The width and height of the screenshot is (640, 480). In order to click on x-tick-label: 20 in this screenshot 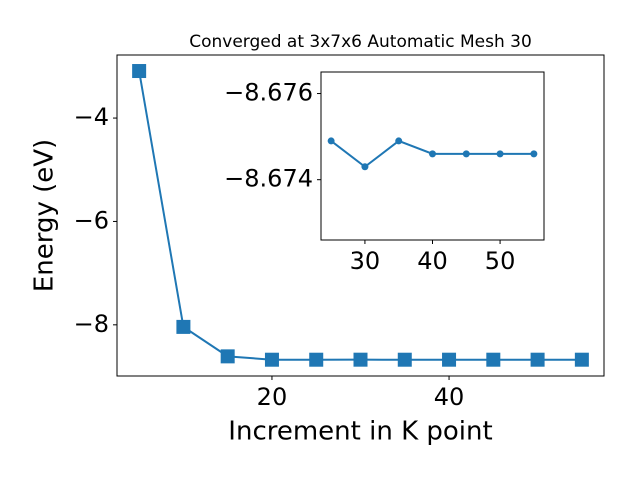, I will do `click(272, 397)`.